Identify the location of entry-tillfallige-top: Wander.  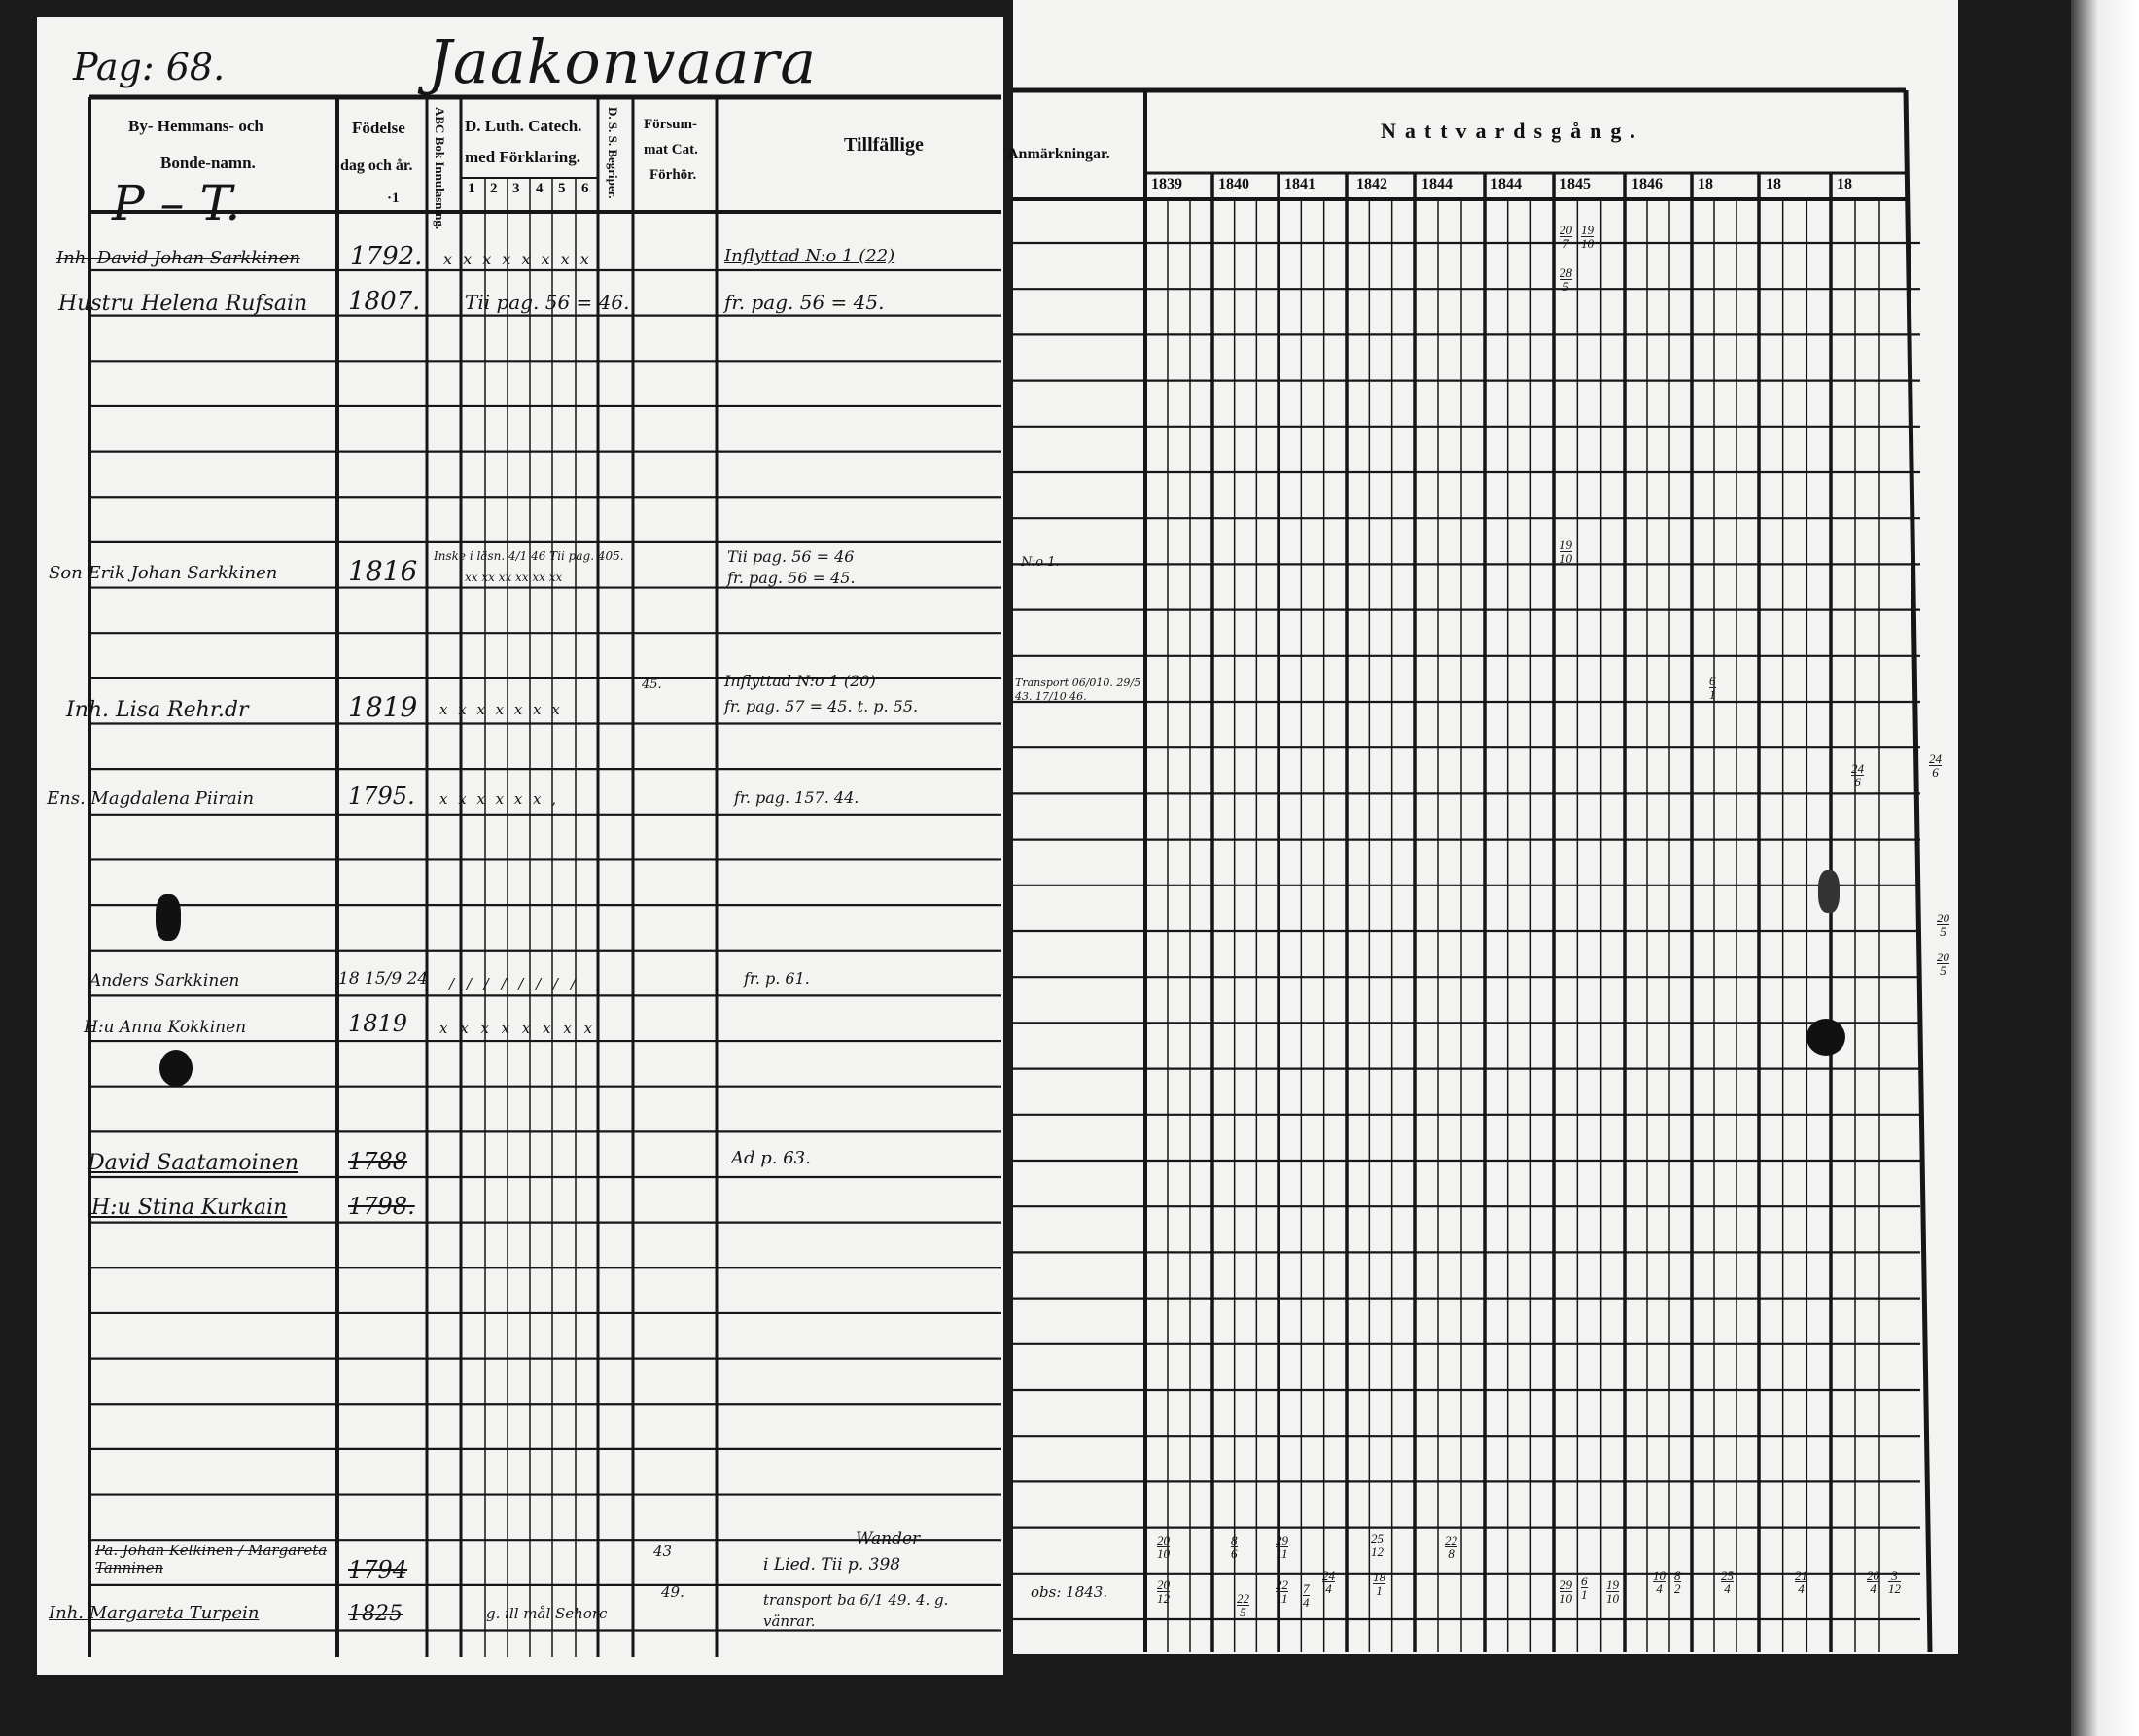
(888, 1539).